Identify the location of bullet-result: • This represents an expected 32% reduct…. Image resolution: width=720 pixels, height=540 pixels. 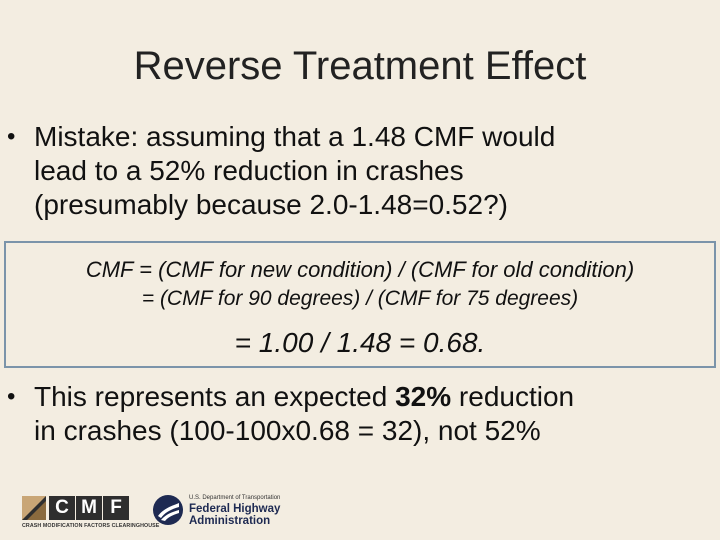
(350, 414).